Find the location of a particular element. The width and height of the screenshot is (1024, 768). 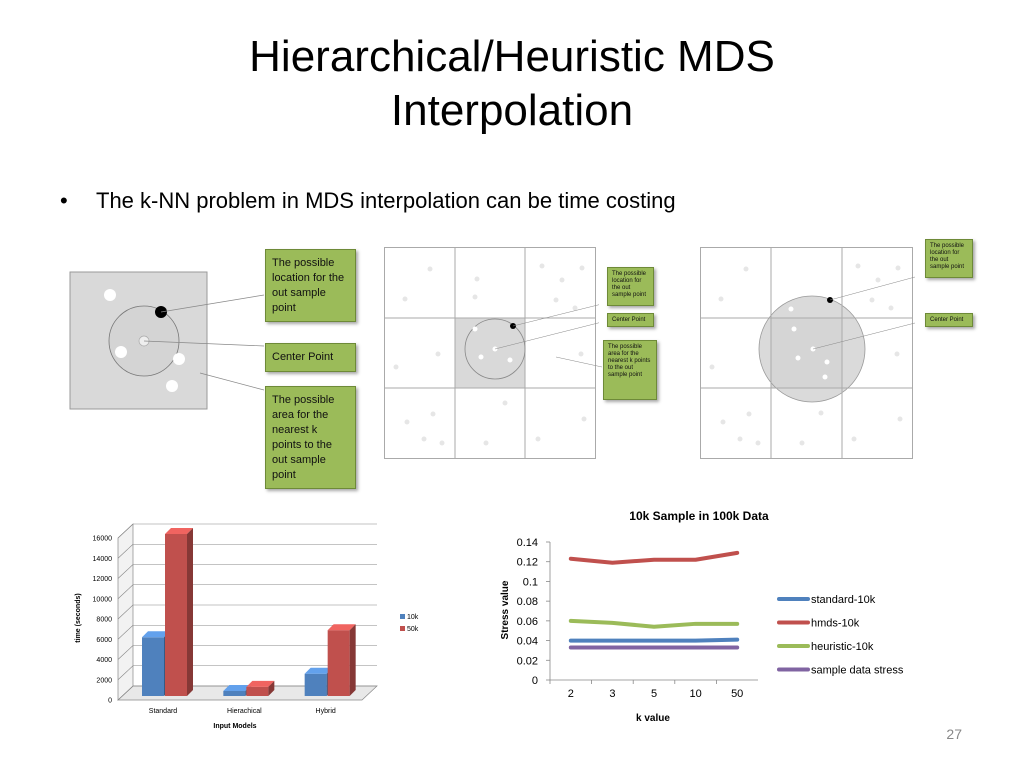

y-tick-label: 8000 is located at coordinates (104, 620).